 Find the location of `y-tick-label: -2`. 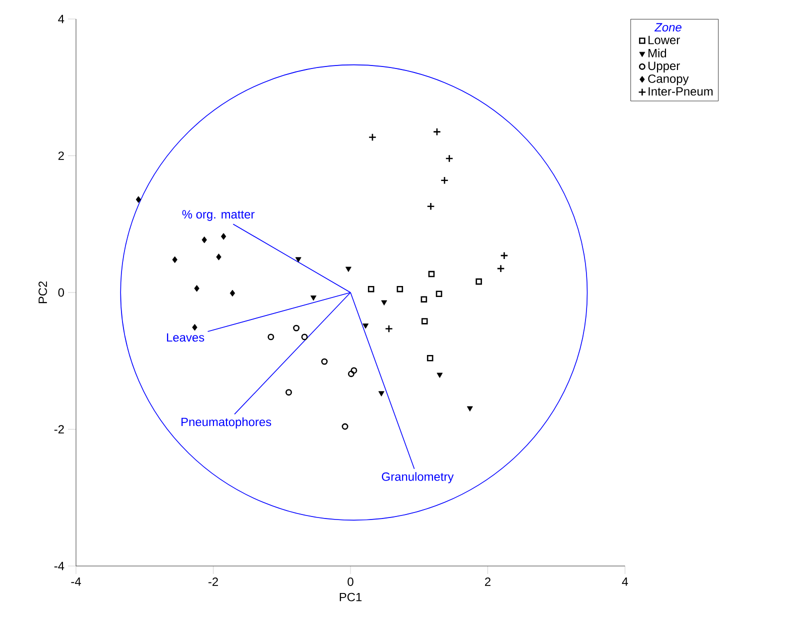

y-tick-label: -2 is located at coordinates (59, 429).